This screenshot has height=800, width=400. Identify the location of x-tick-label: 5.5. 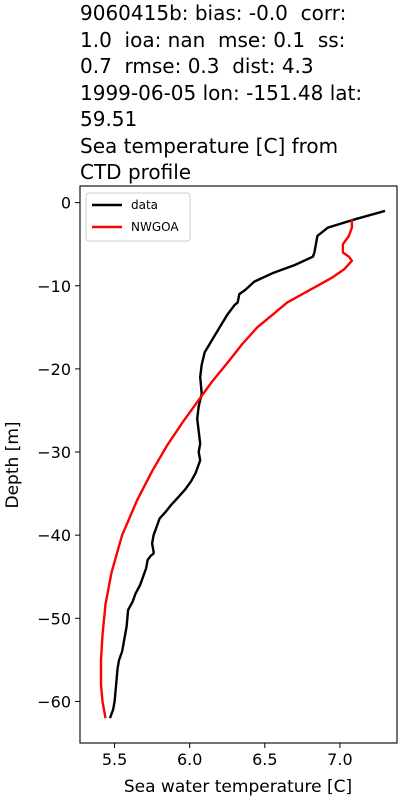
(114, 759).